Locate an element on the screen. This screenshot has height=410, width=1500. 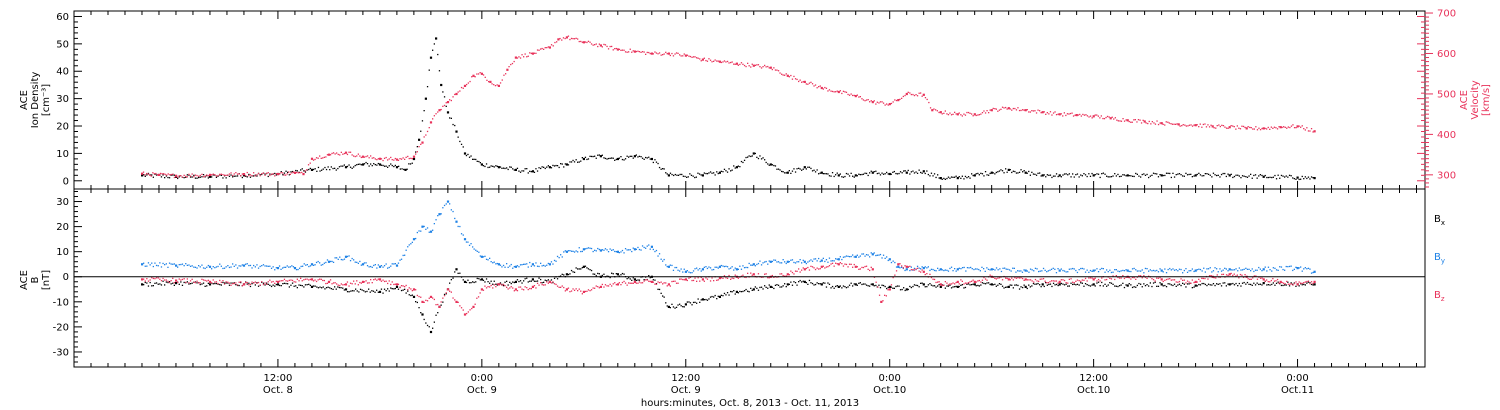
b-axis-label-line: B is located at coordinates (35, 279).